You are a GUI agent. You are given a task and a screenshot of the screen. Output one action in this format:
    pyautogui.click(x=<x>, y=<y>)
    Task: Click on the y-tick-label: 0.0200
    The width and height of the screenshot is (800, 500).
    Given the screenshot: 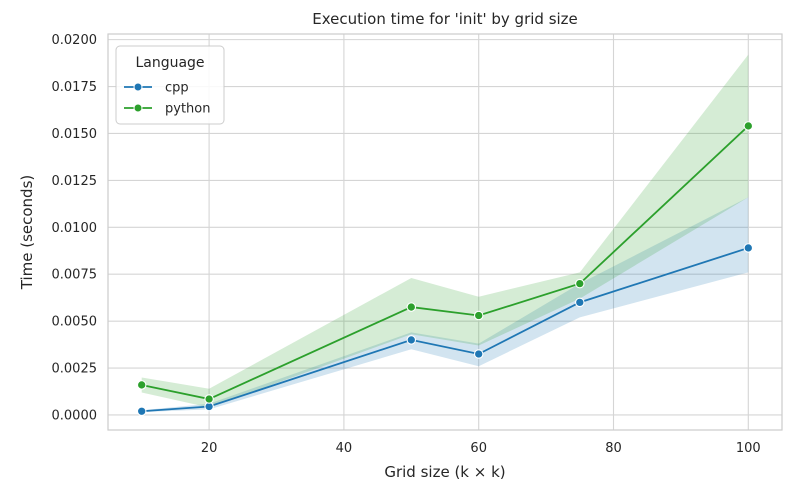 What is the action you would take?
    pyautogui.click(x=75, y=40)
    